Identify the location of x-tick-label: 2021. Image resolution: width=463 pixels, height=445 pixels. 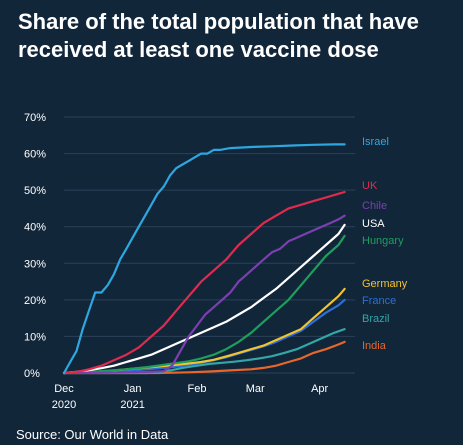
(132, 405).